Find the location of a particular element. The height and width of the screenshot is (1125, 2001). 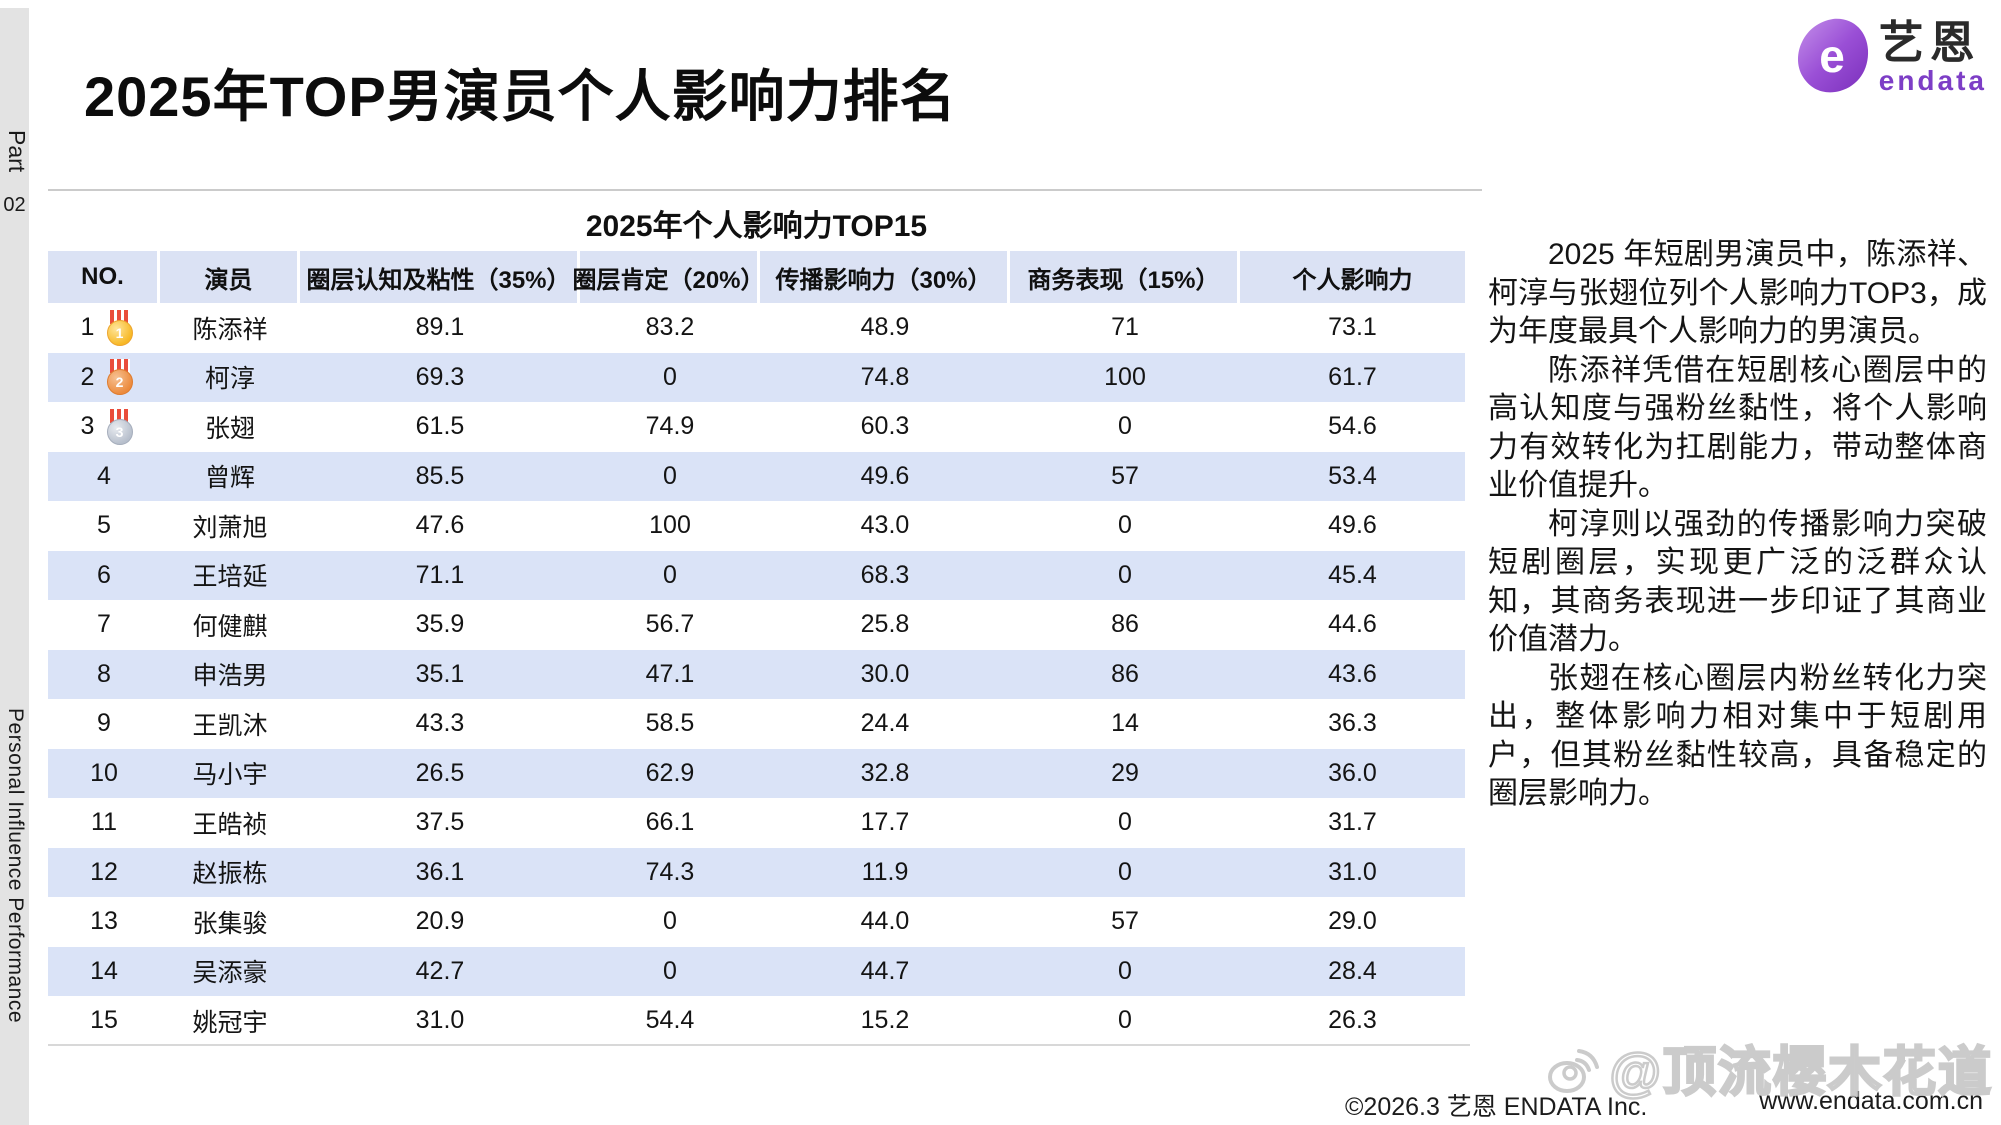

score-cell: 61.5 is located at coordinates (440, 426).